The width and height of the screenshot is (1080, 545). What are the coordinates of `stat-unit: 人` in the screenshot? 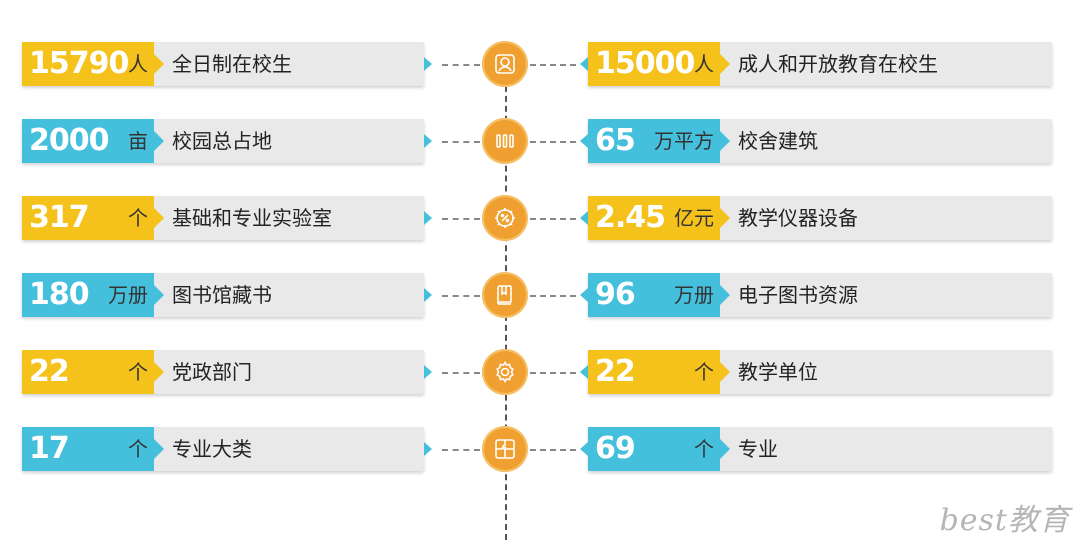 It's located at (704, 64).